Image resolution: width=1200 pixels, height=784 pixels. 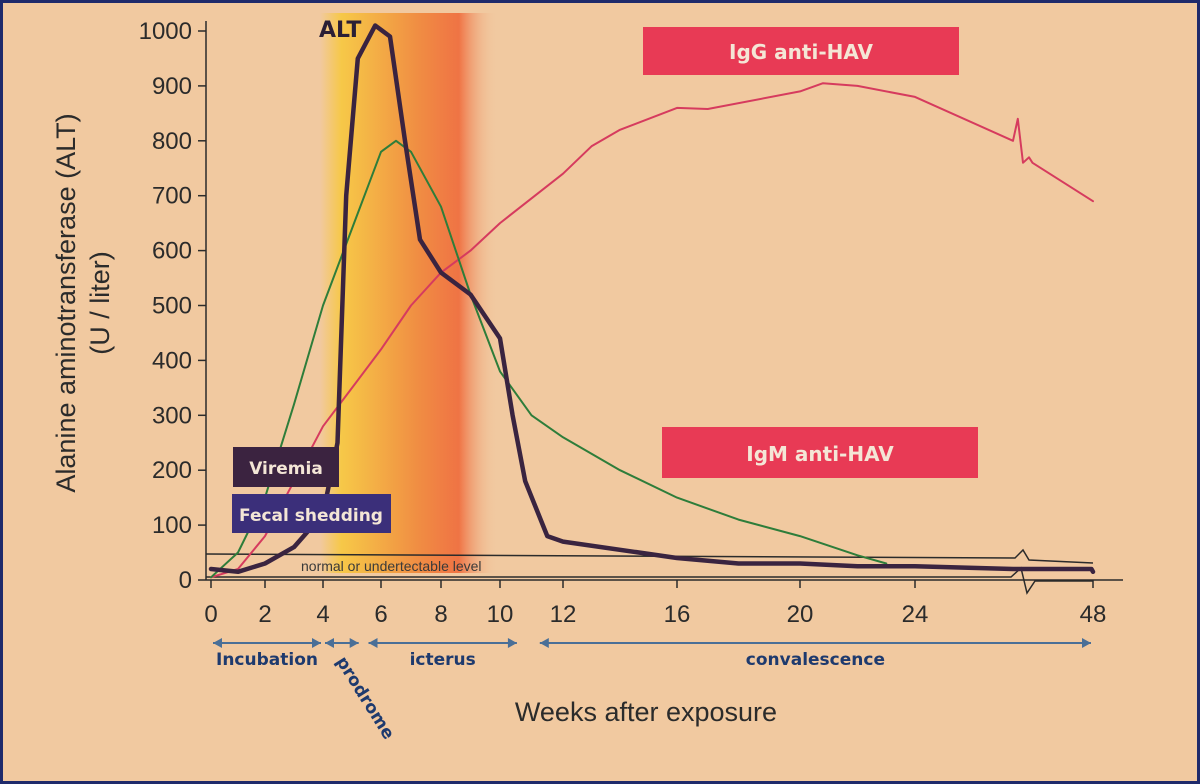 I want to click on x-tick-label: 4, so click(x=322, y=614).